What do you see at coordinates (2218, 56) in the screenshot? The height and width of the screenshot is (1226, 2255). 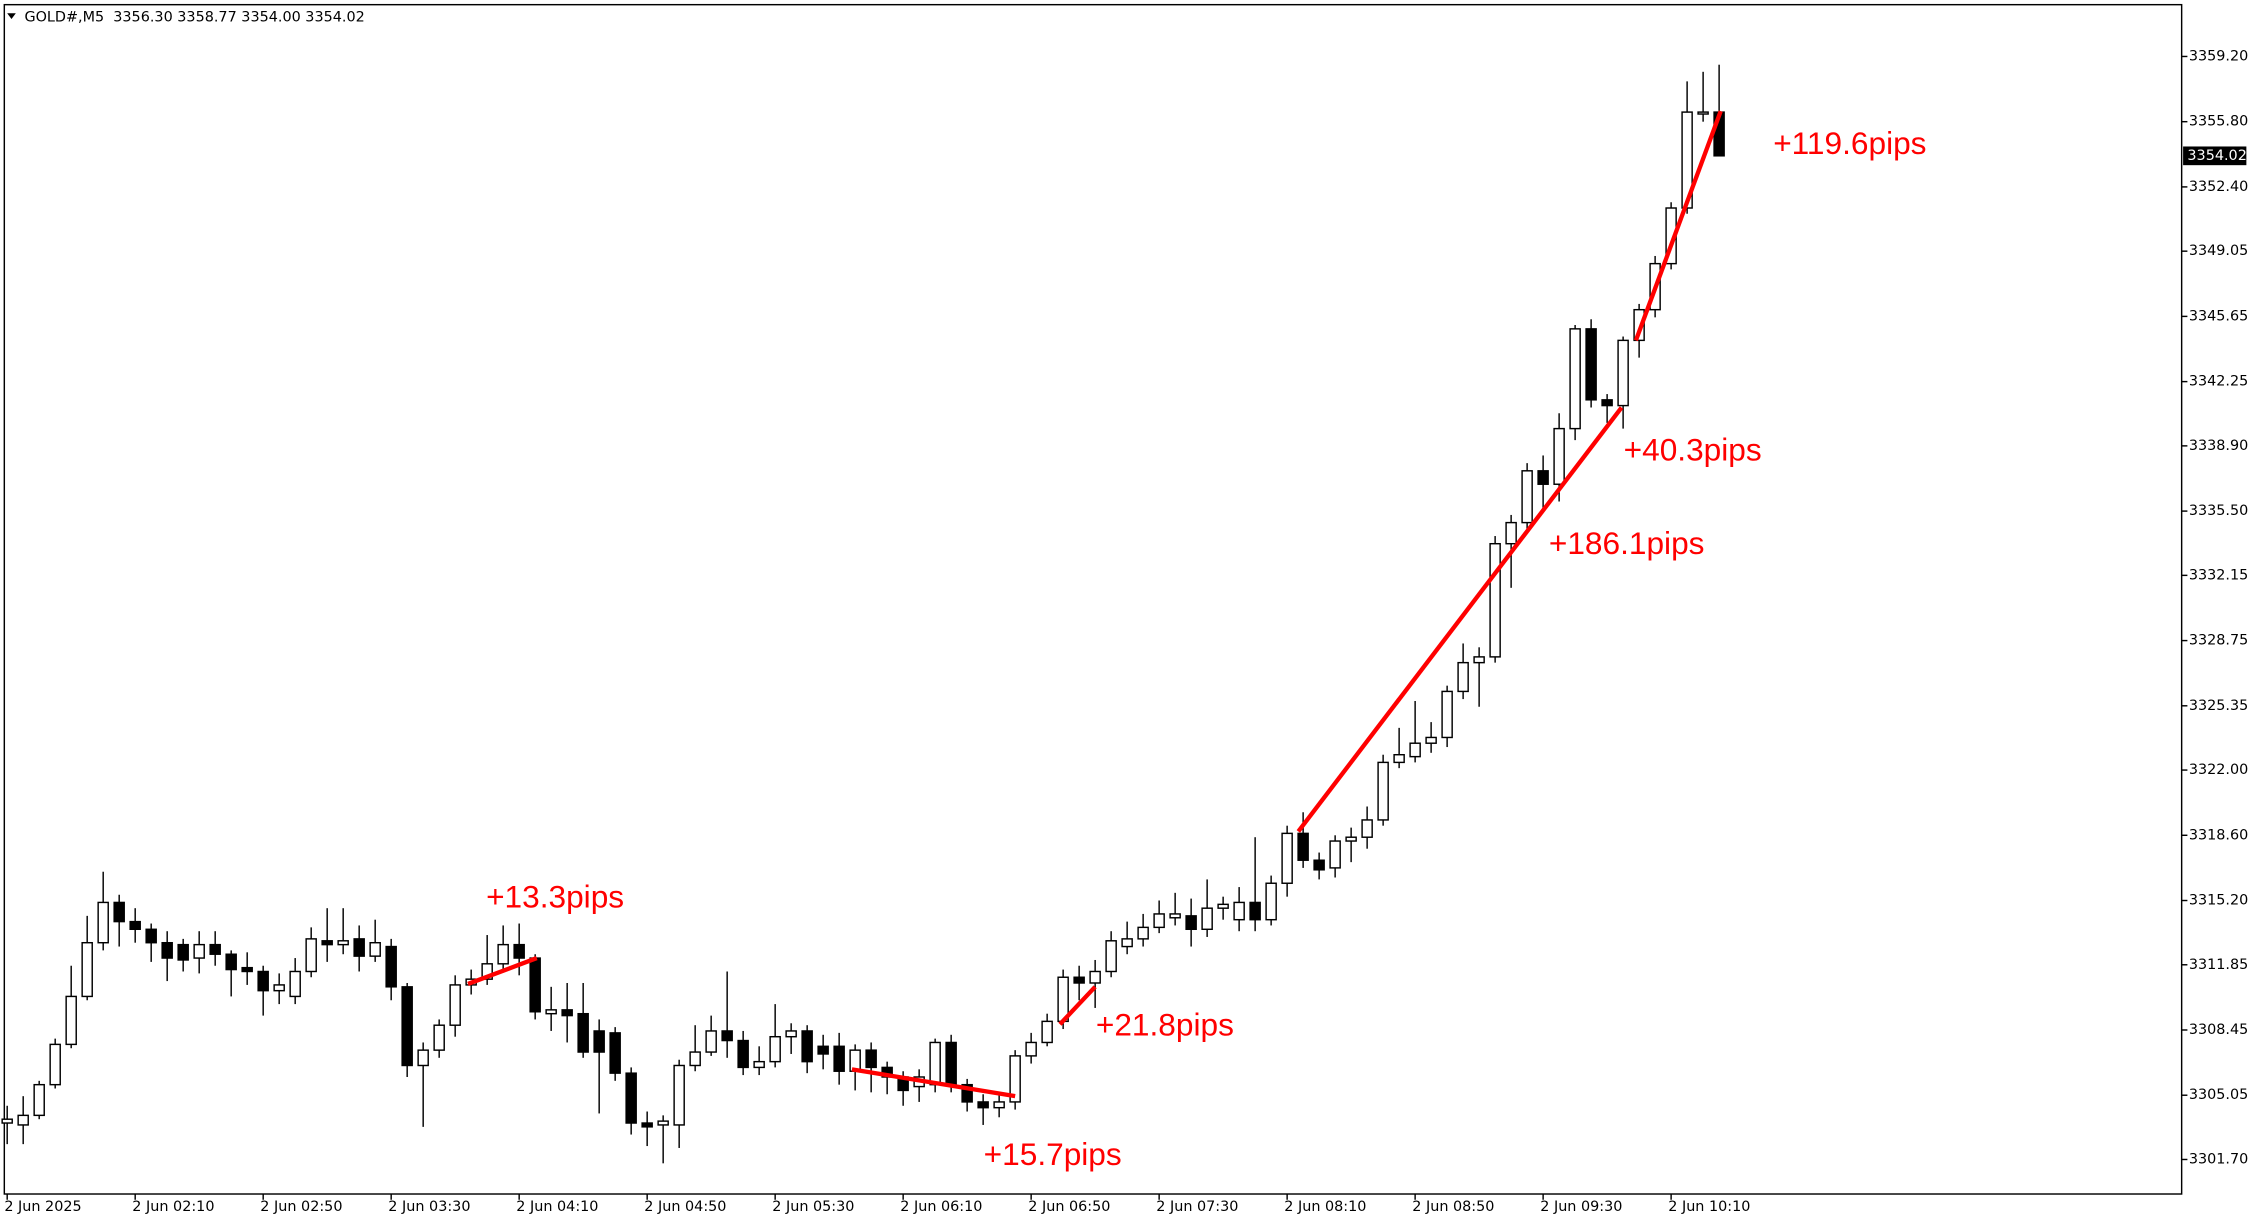 I see `y-tick-label: 3359.20` at bounding box center [2218, 56].